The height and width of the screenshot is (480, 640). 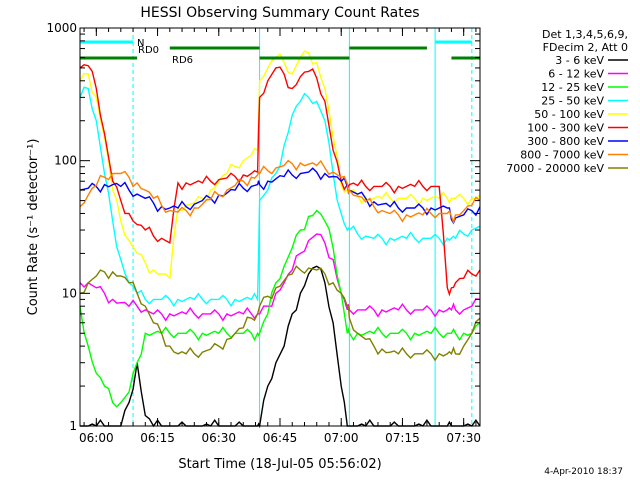 I want to click on series-line-300-800-keV, so click(x=280, y=196).